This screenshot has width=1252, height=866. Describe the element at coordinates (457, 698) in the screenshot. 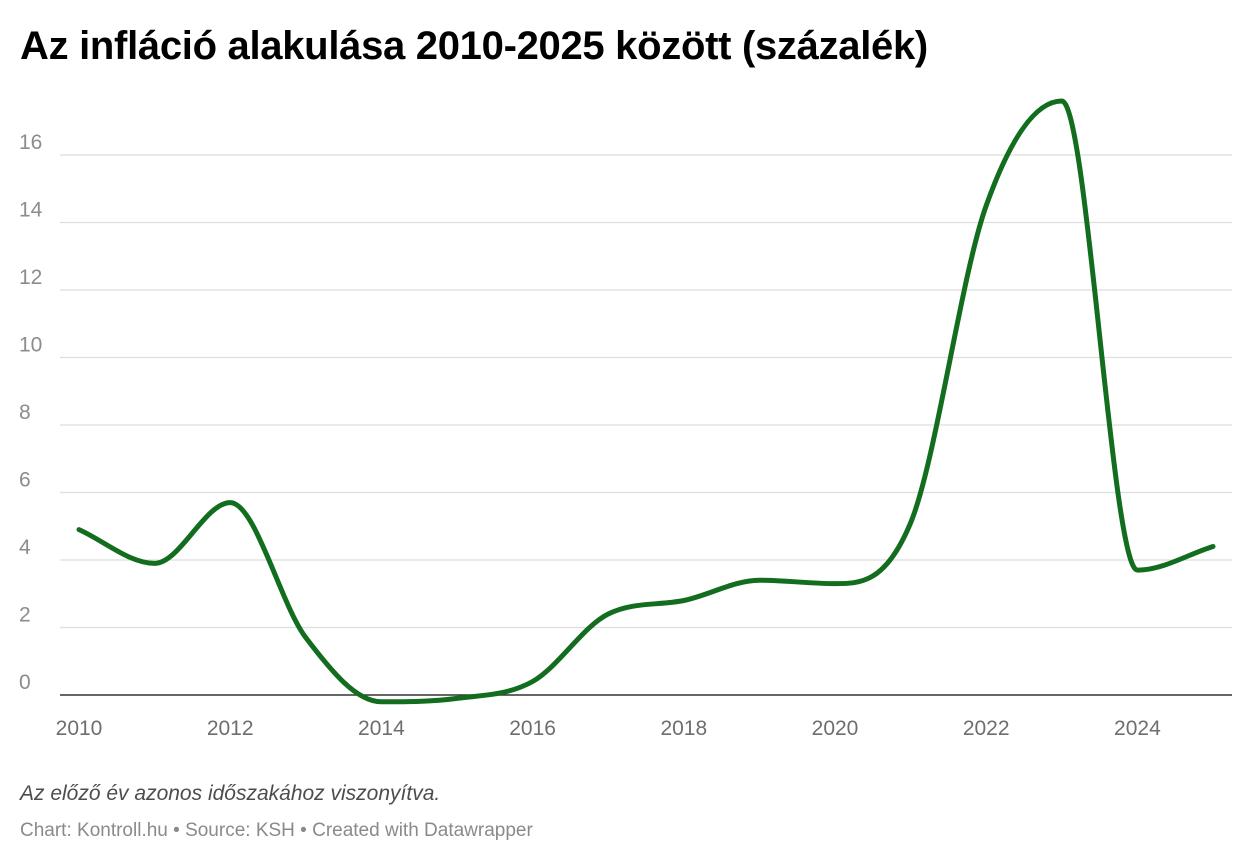

I see `data-point-2015` at that location.